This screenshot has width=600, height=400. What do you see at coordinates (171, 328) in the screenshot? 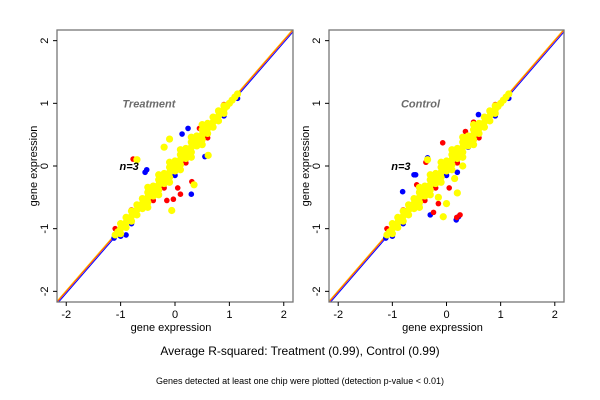
I see `x-axis-label: gene expression` at bounding box center [171, 328].